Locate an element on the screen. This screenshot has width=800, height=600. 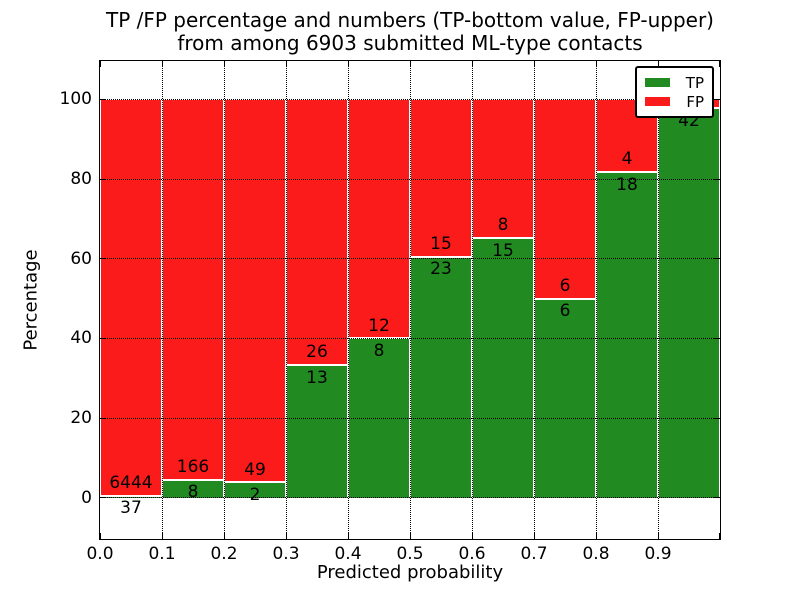
fp-count-label: 15 is located at coordinates (441, 243).